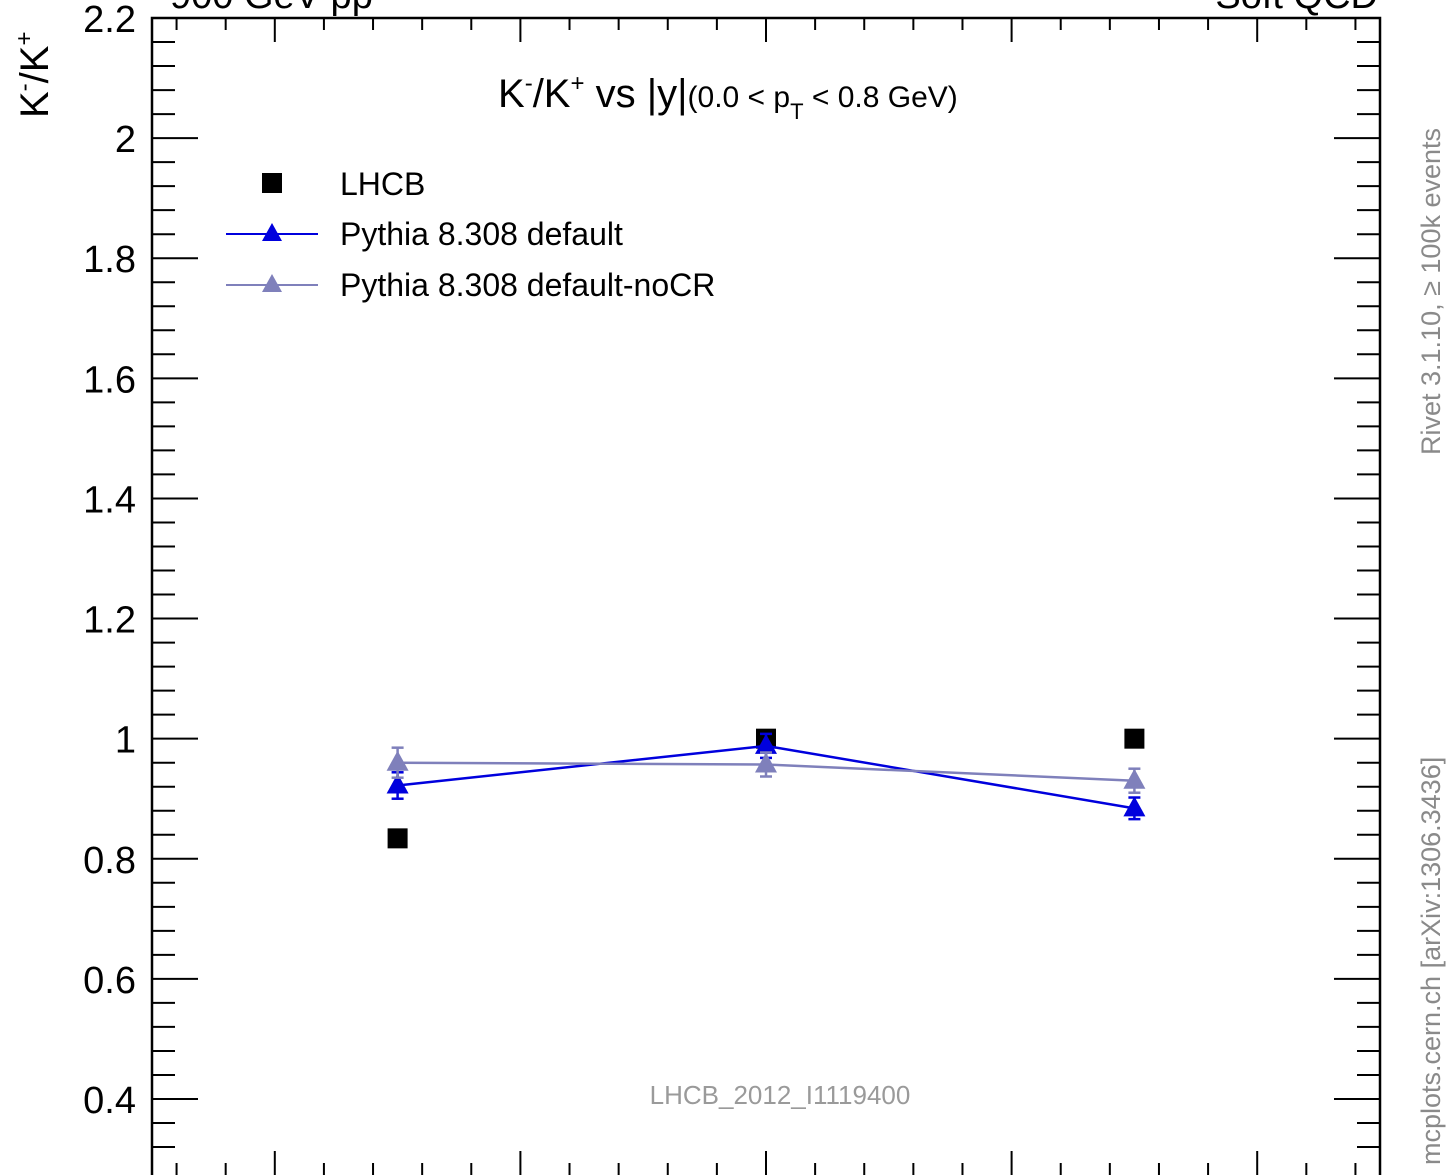  I want to click on y-tick-label: 1.4, so click(109, 500).